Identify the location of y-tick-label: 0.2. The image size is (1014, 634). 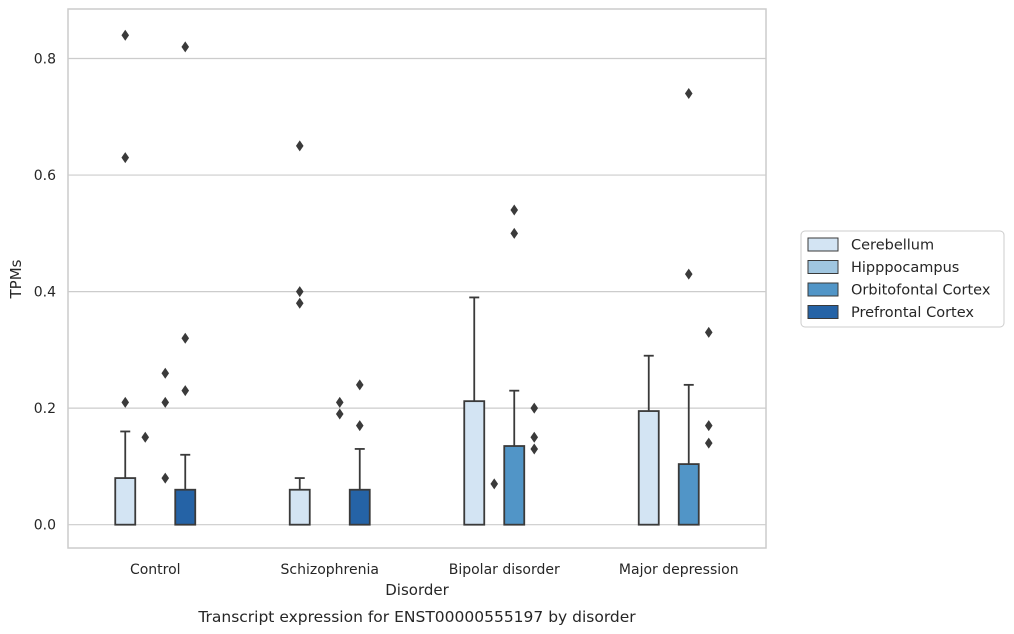
(45, 409).